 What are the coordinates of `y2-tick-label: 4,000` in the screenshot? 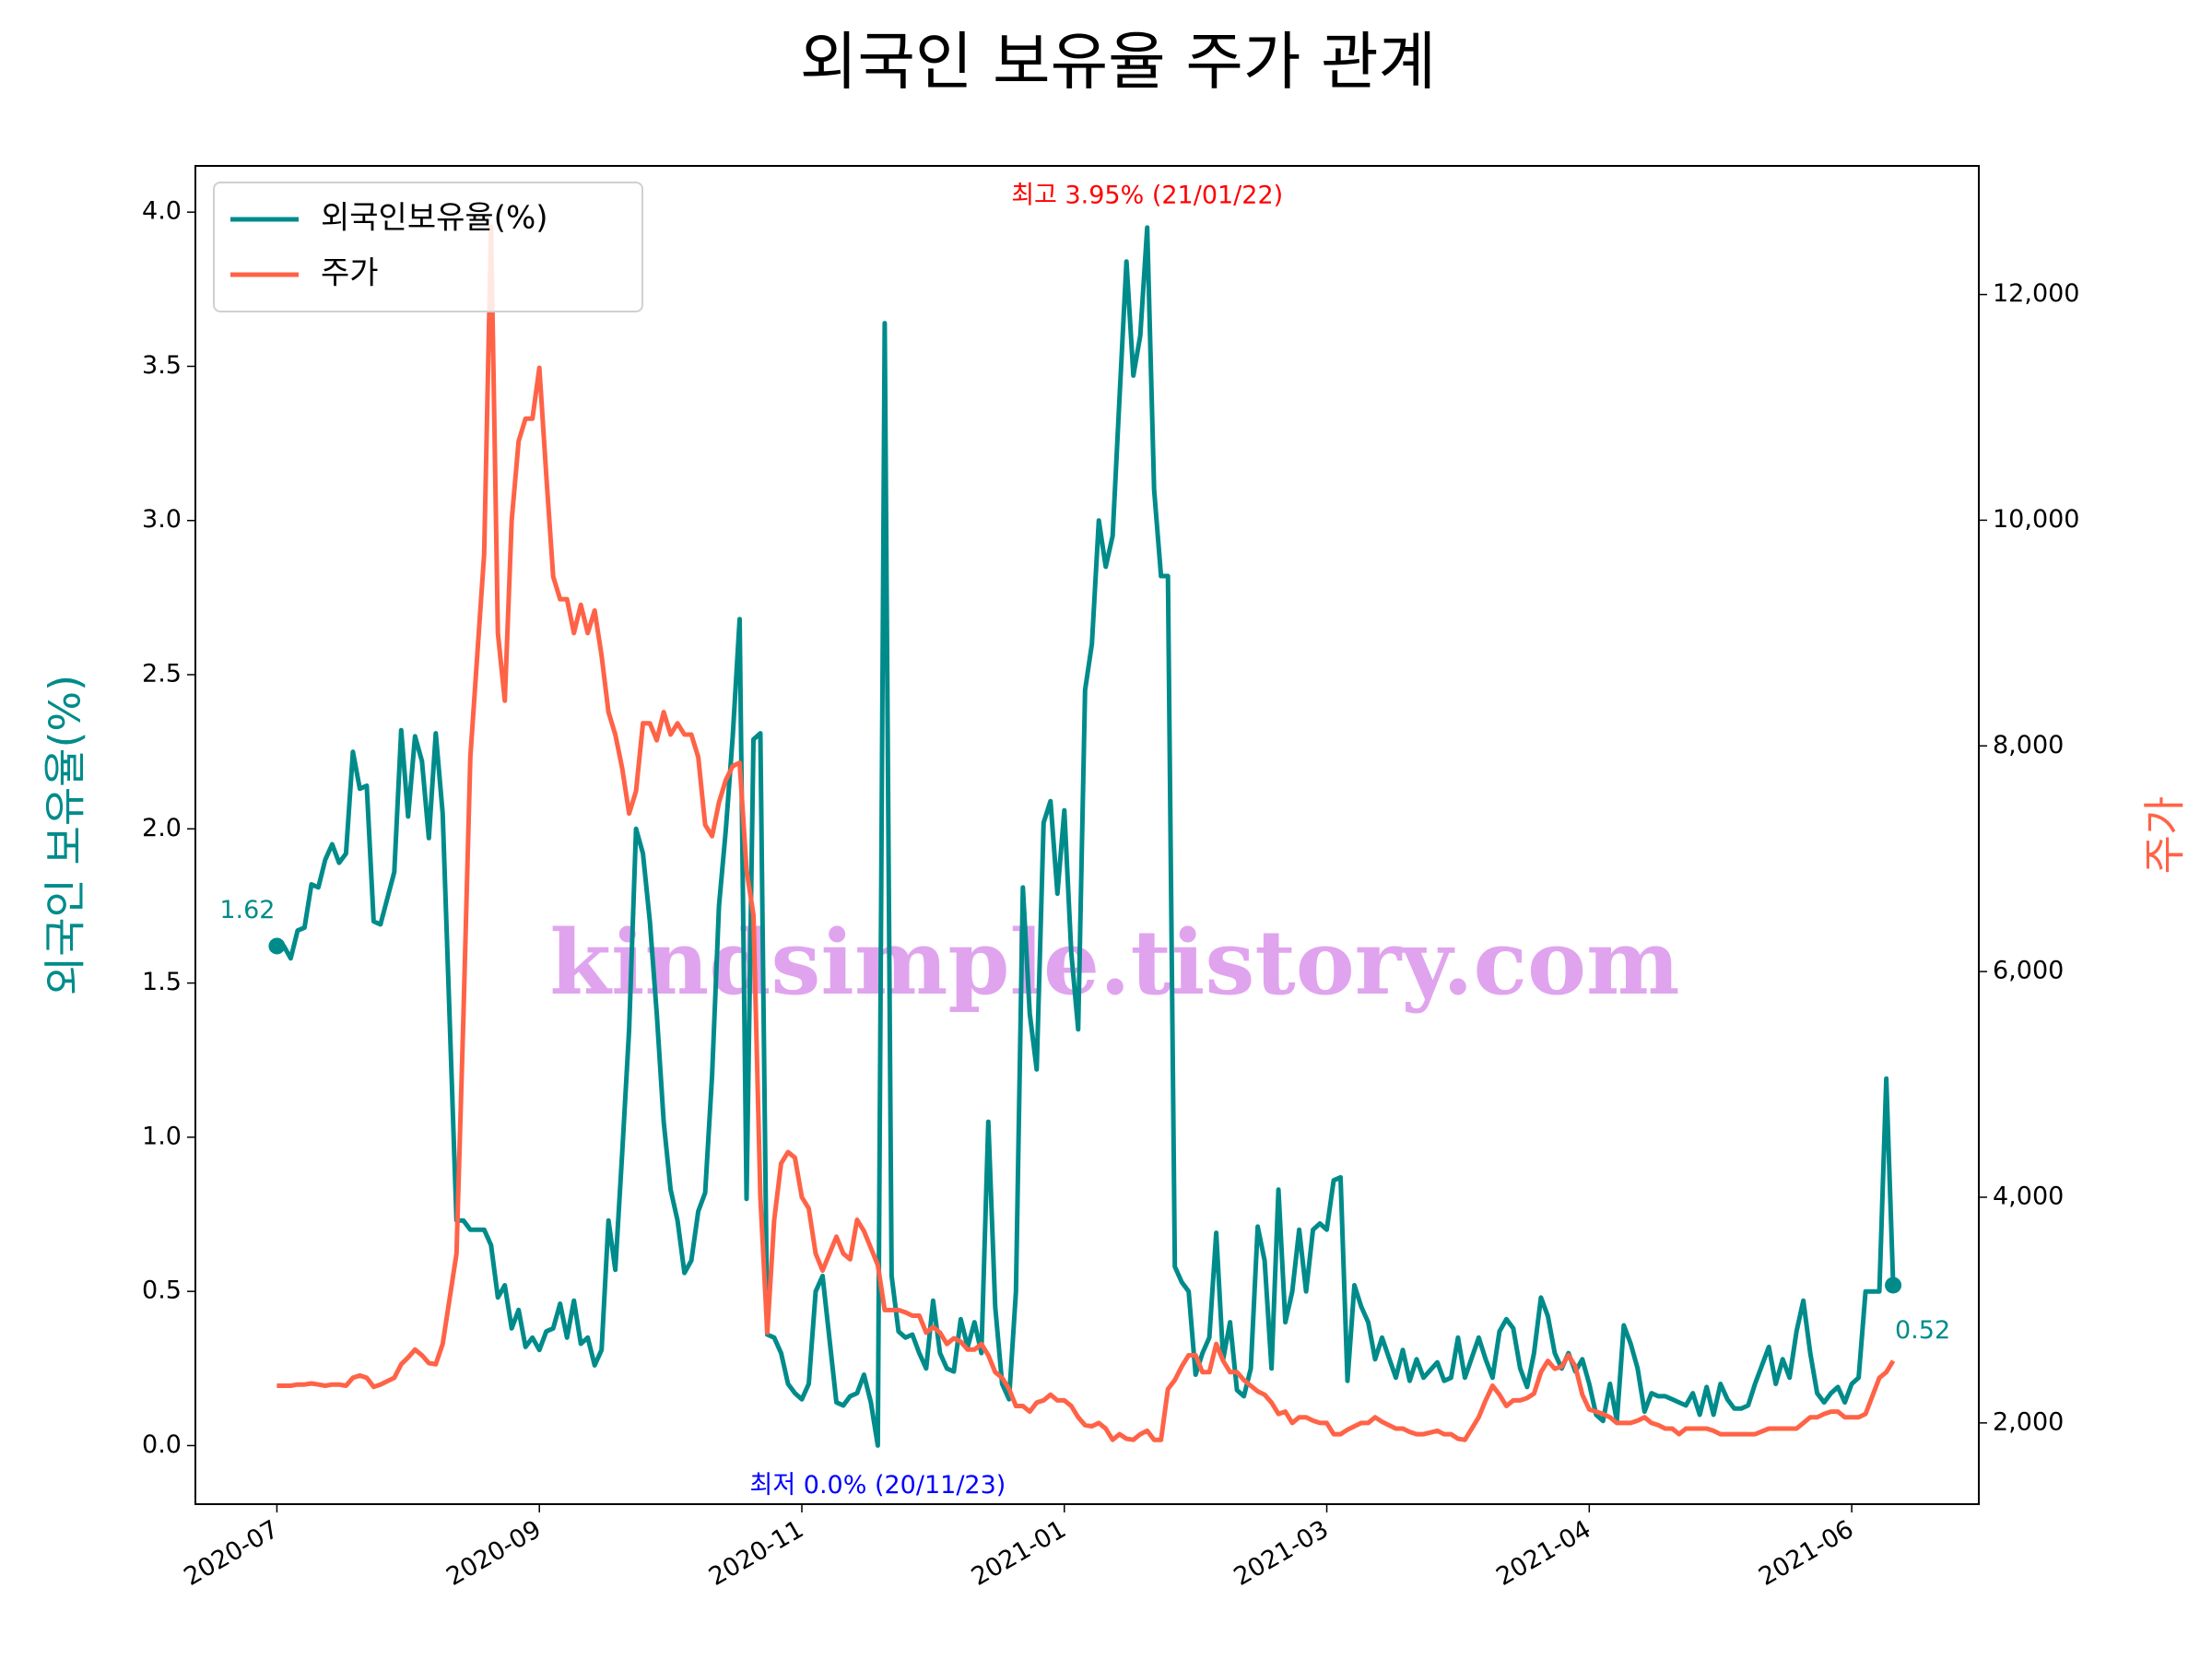 It's located at (2028, 1196).